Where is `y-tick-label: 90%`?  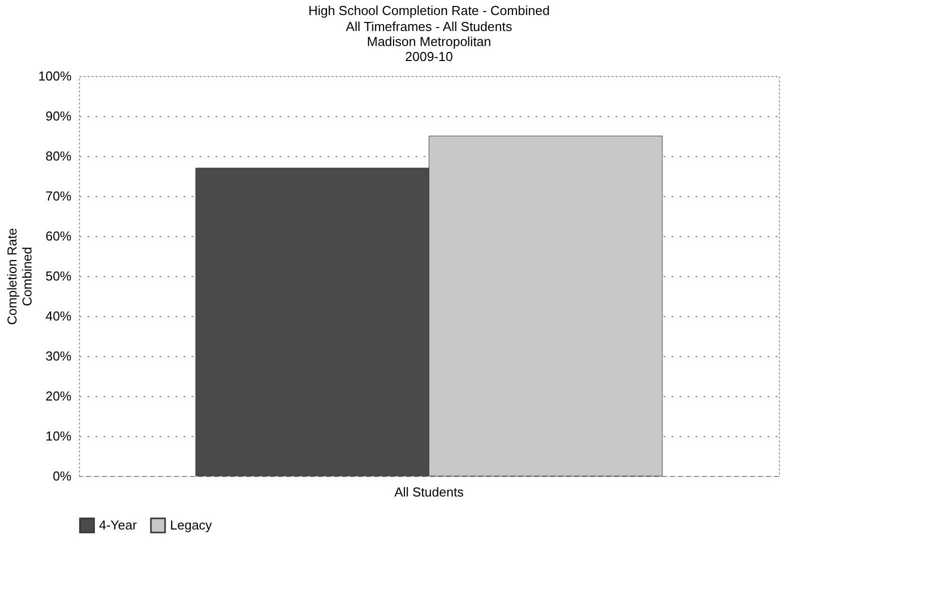 y-tick-label: 90% is located at coordinates (58, 116).